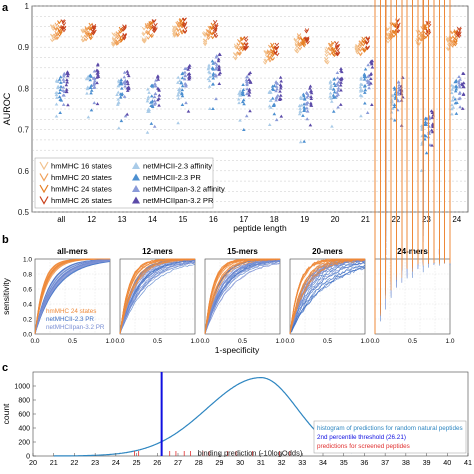 The image size is (474, 474). What do you see at coordinates (6, 296) in the screenshot?
I see `y-axis-label: sensitivity` at bounding box center [6, 296].